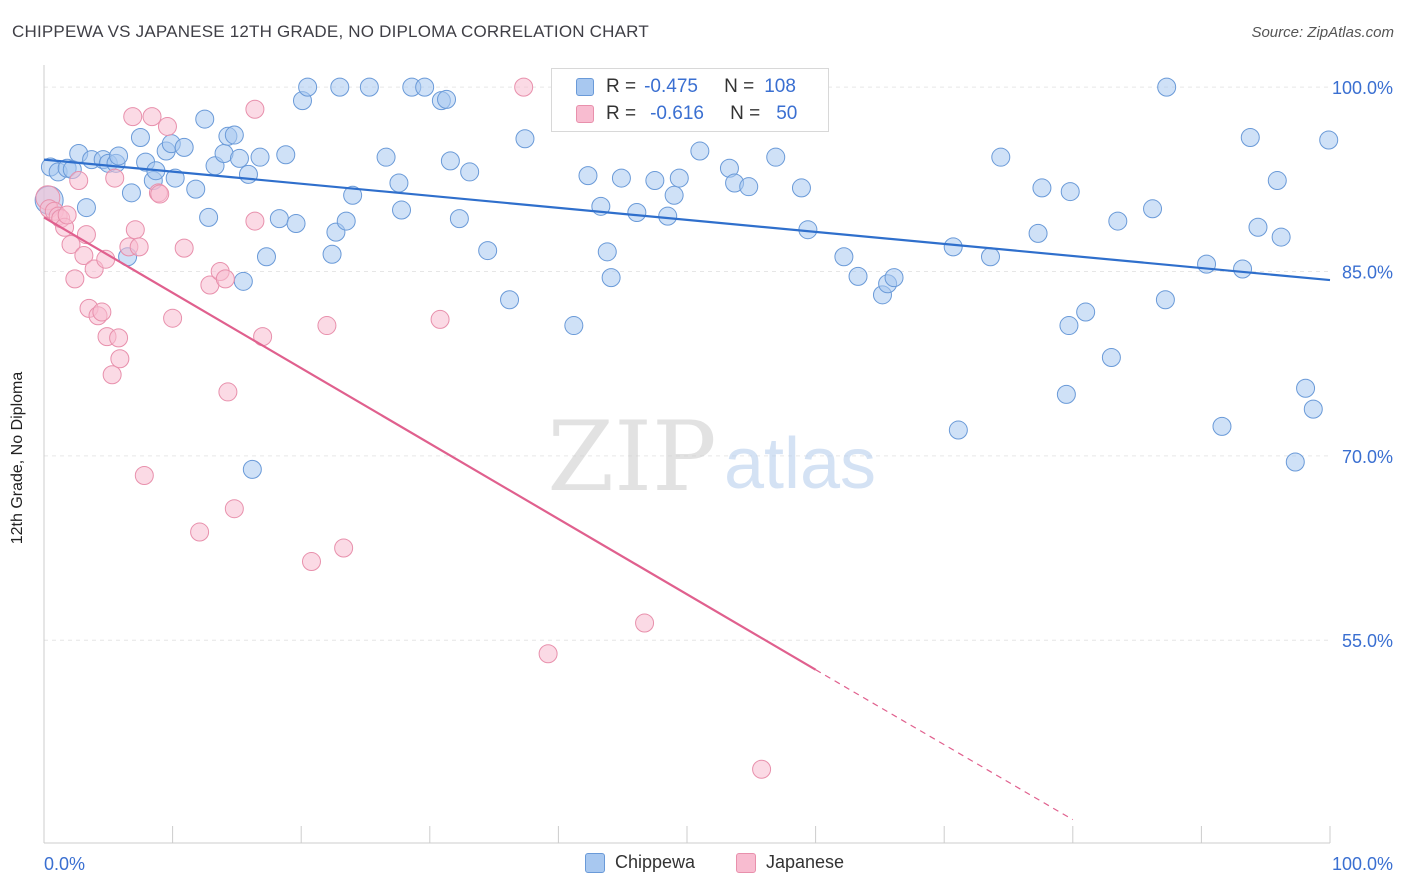 The image size is (1406, 892). I want to click on legend-r-label: R =, so click(621, 113).